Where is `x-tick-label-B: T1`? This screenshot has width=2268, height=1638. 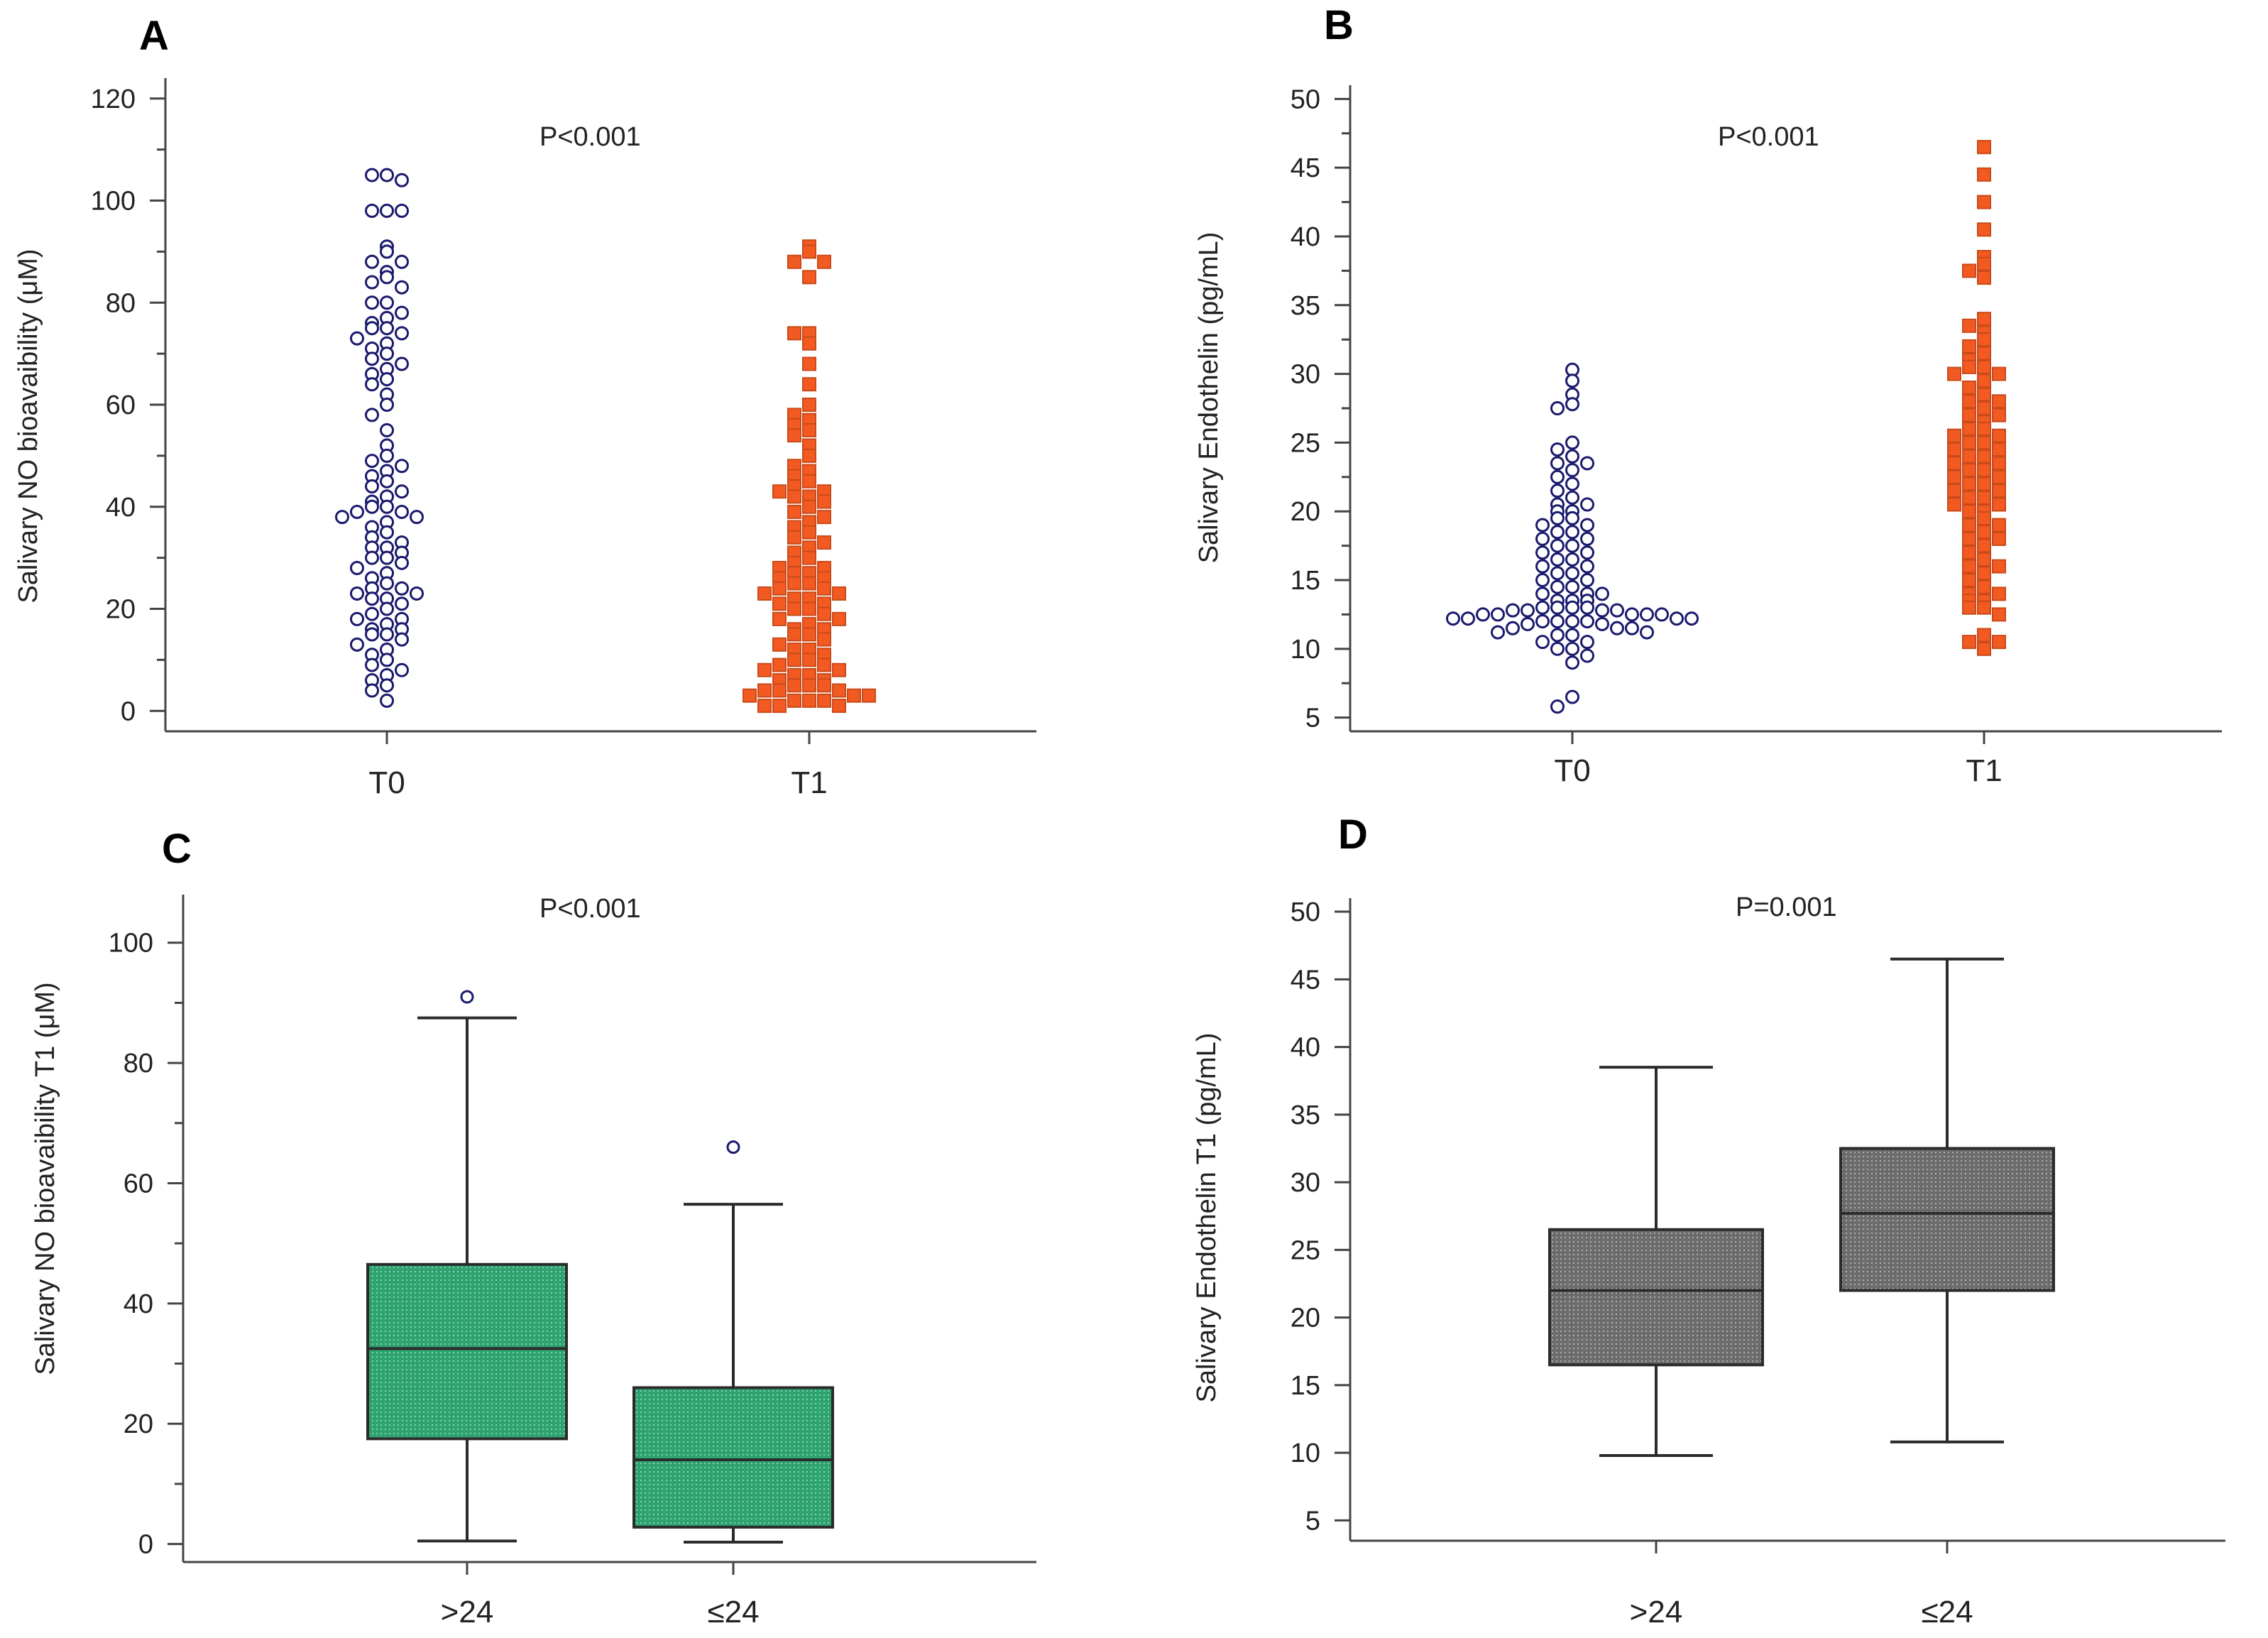 x-tick-label-B: T1 is located at coordinates (1984, 771).